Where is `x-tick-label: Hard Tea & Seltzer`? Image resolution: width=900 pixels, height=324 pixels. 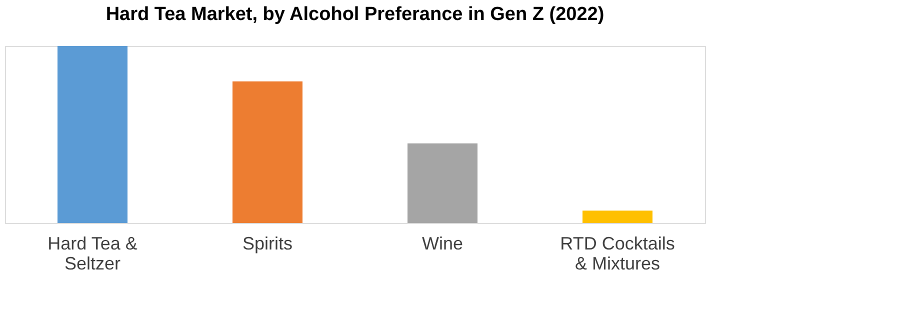 x-tick-label: Hard Tea & Seltzer is located at coordinates (93, 254).